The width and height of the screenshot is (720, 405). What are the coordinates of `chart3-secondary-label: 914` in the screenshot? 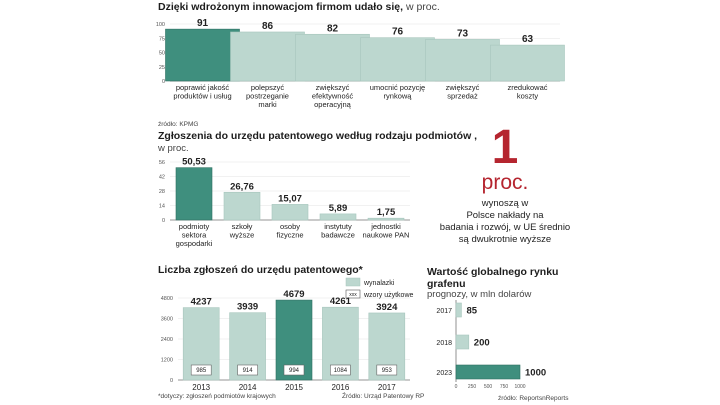 It's located at (248, 371).